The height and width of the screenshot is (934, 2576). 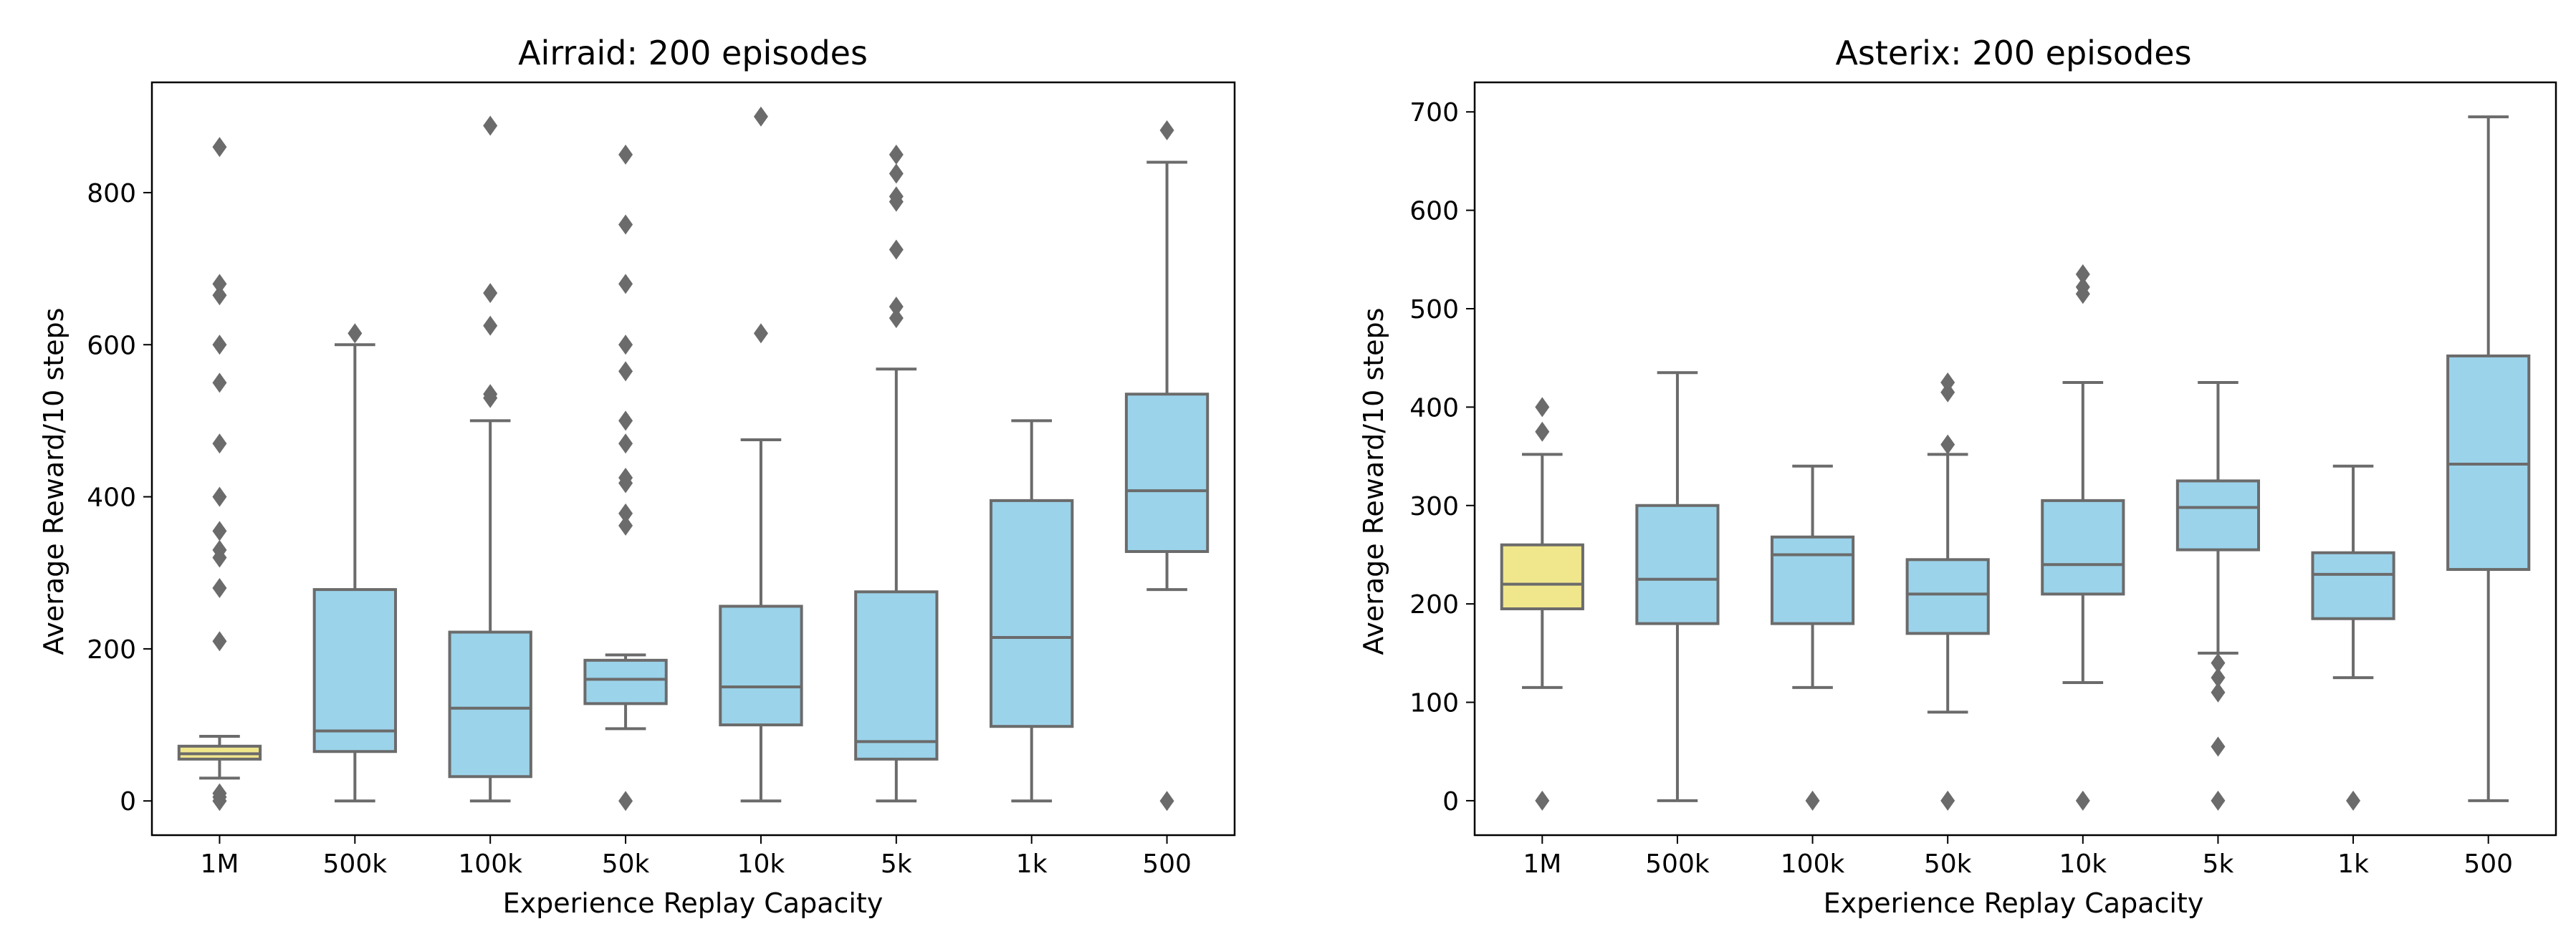 I want to click on asterix-xtick-label: 100k, so click(x=1813, y=864).